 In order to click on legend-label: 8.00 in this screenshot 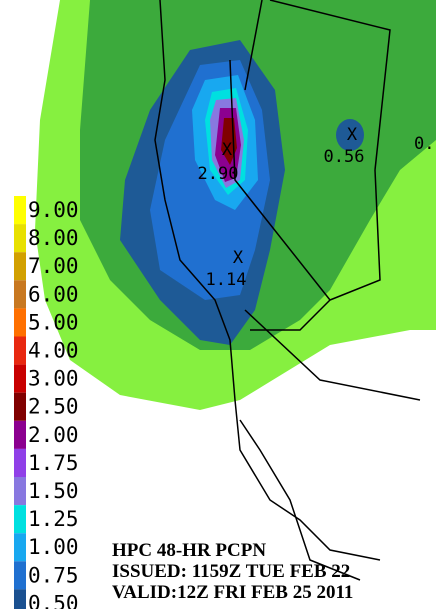, I will do `click(53, 238)`.